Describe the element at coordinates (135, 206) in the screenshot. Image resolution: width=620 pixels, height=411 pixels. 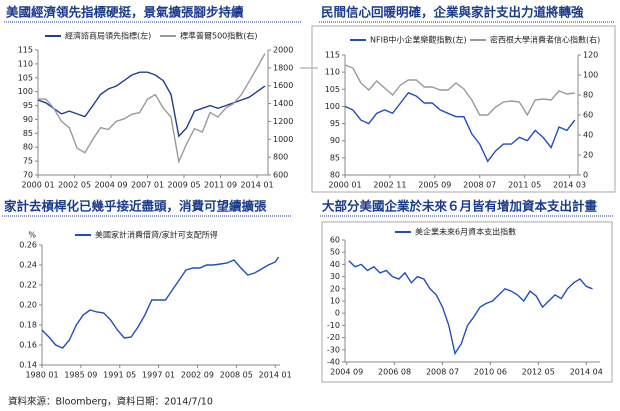
I see `chart-title: 家計去槓桿化已幾乎接近盡頭，消費可望續擴張` at that location.